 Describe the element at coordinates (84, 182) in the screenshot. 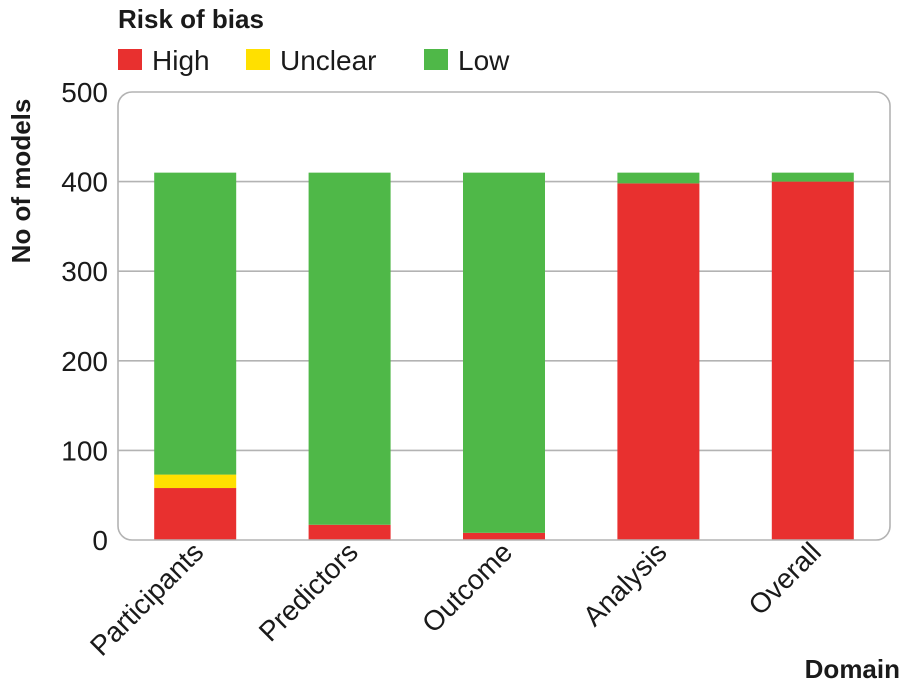

I see `y-tick-label-400: 400` at that location.